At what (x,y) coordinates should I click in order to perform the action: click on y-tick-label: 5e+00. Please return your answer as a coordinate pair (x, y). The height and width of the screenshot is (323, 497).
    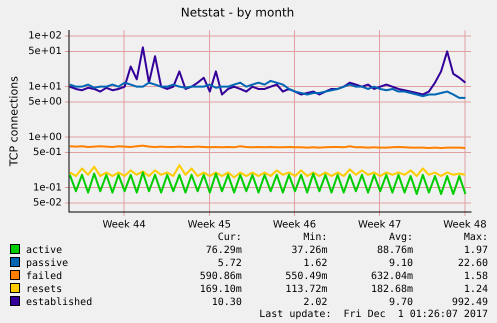
    Looking at the image, I should click on (45, 102).